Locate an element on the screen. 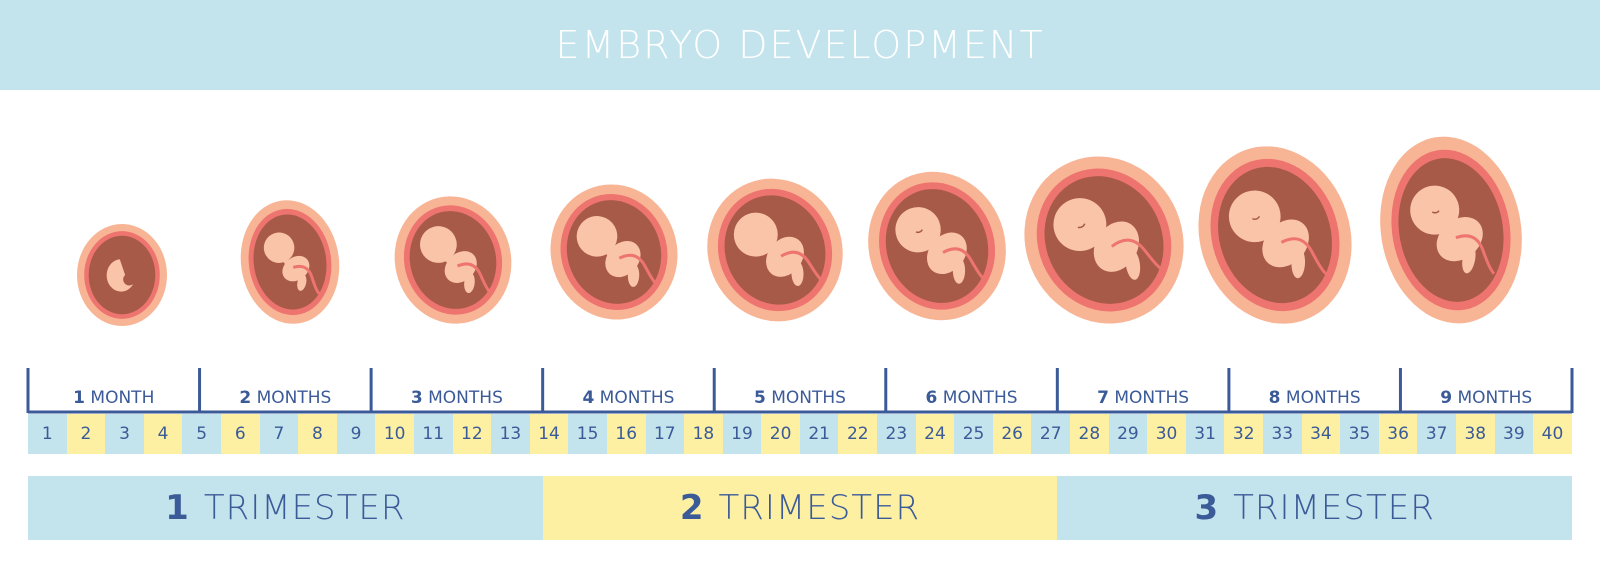 The width and height of the screenshot is (1600, 574). embryo-month-8-icon is located at coordinates (1275, 235).